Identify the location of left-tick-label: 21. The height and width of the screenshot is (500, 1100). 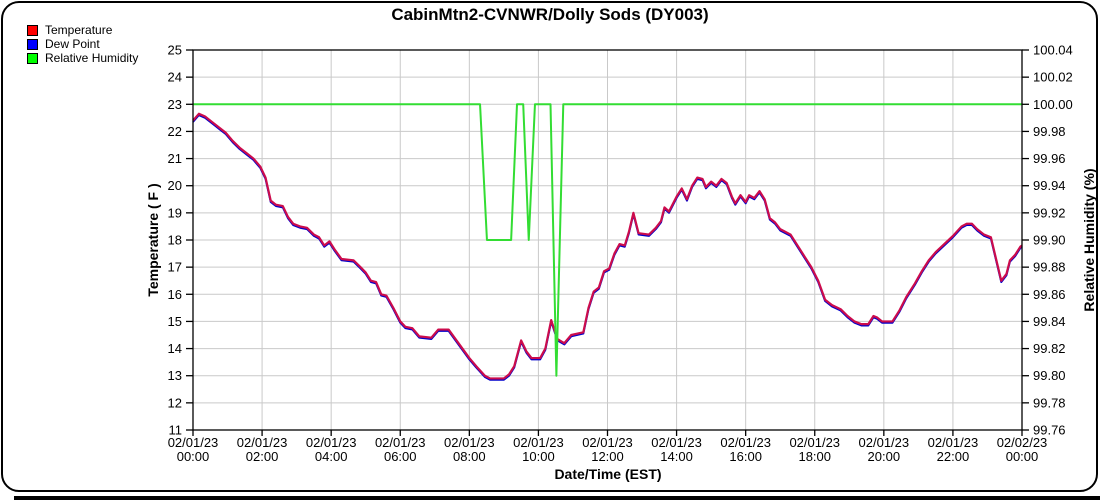
(175, 158).